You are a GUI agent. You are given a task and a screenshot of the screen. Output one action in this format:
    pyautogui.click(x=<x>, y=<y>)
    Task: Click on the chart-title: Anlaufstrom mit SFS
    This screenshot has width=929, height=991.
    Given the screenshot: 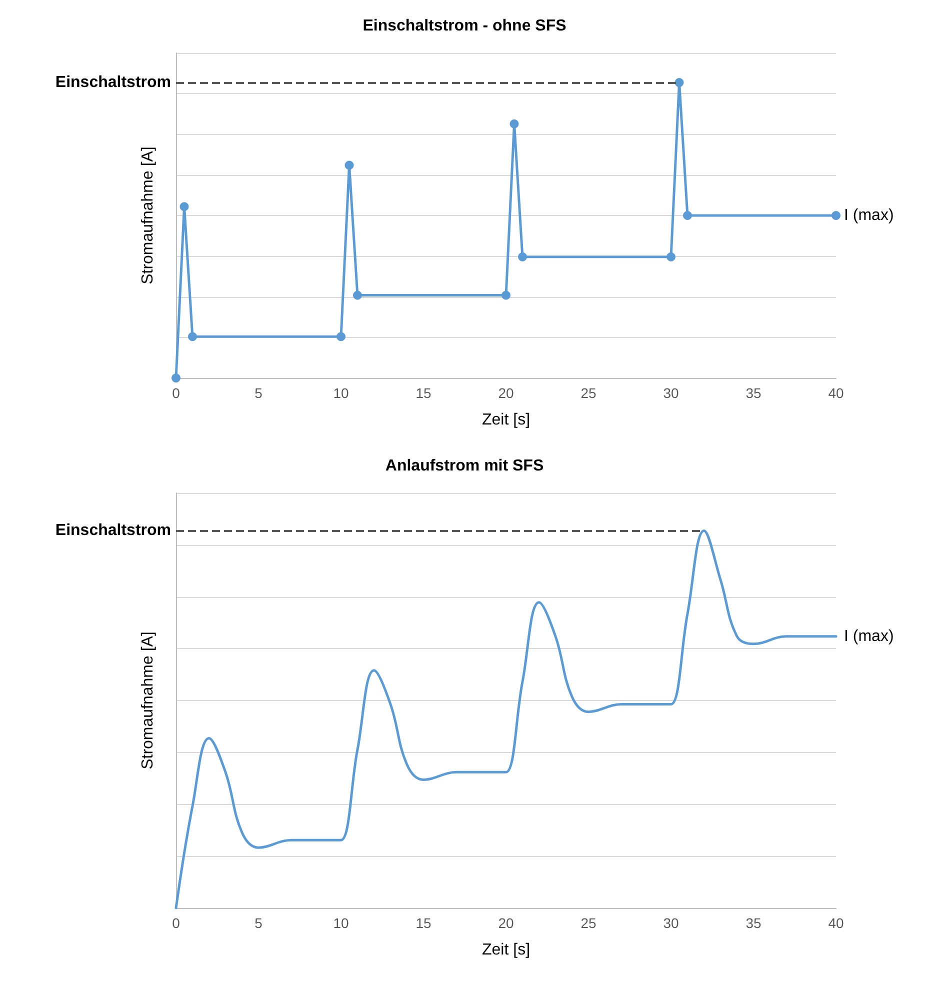 What is the action you would take?
    pyautogui.click(x=464, y=466)
    